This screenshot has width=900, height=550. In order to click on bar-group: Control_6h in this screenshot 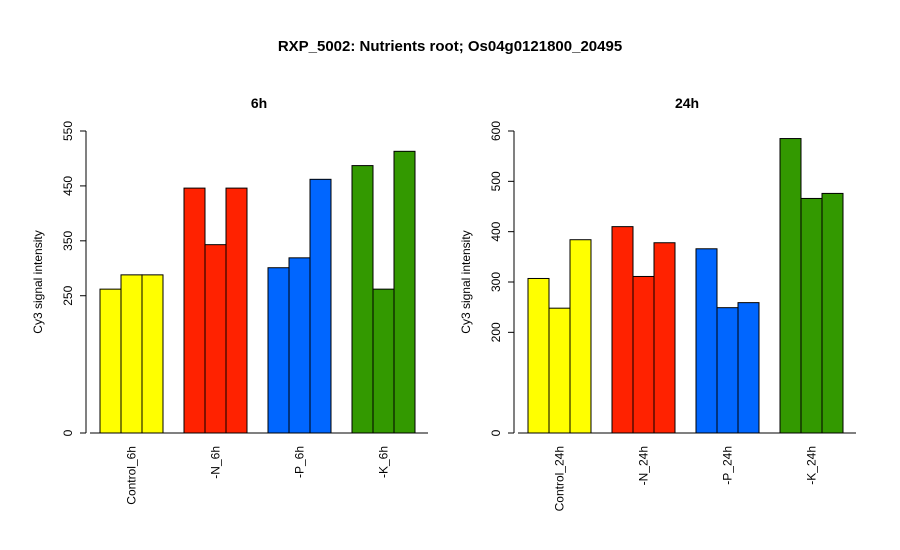, I will do `click(131, 389)`.